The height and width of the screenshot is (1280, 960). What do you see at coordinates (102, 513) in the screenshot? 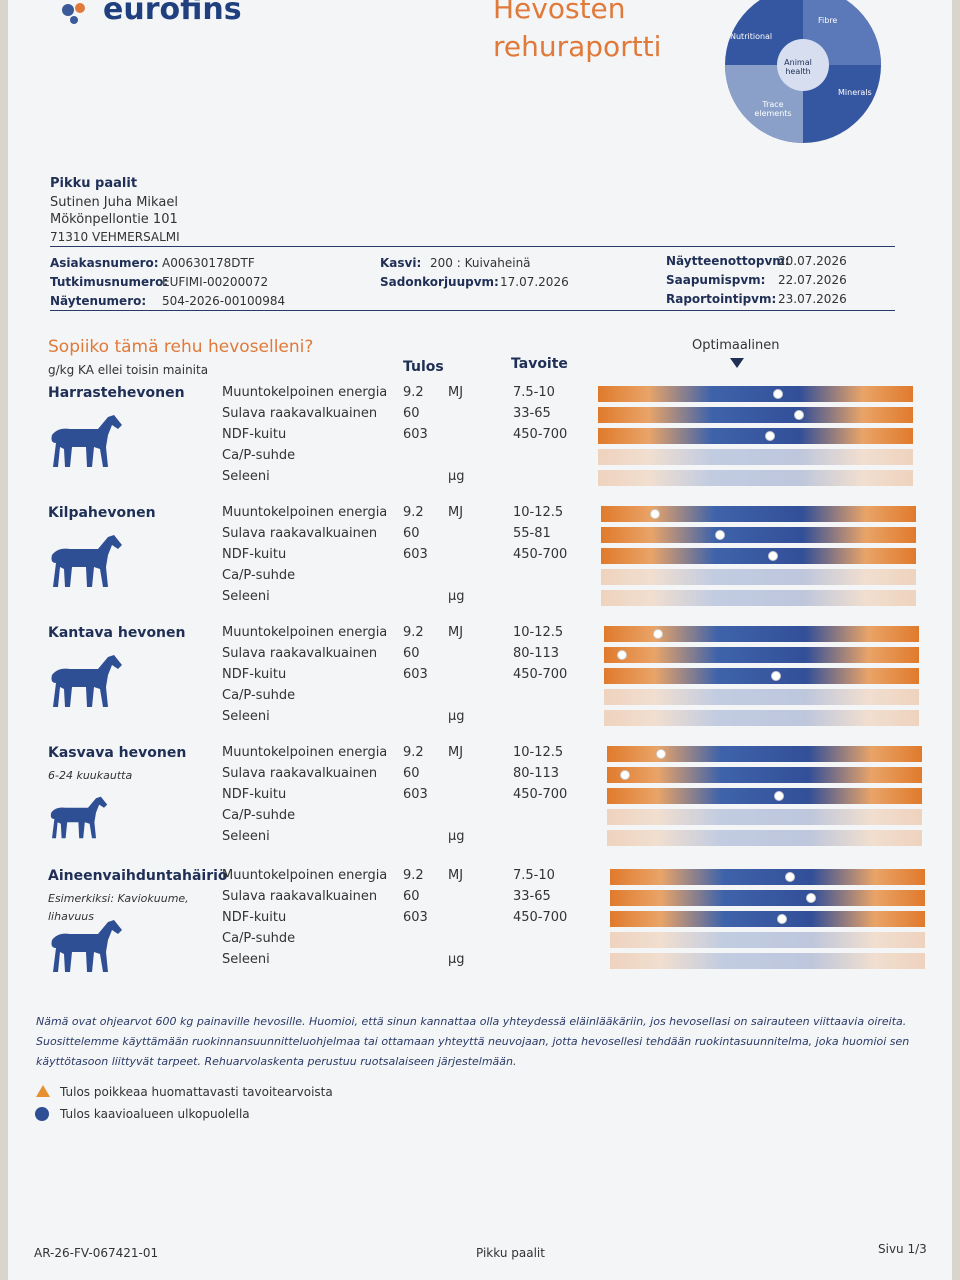
I see `group-name: Kilpahevonen` at bounding box center [102, 513].